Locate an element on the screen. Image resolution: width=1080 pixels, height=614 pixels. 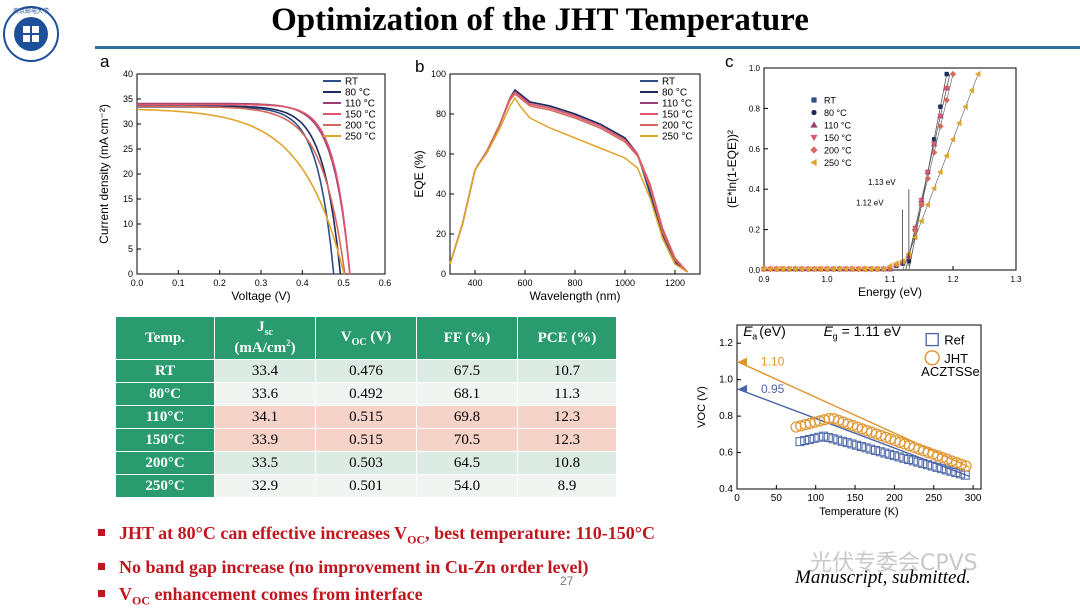
panel-label-b: b is located at coordinates (420, 66).